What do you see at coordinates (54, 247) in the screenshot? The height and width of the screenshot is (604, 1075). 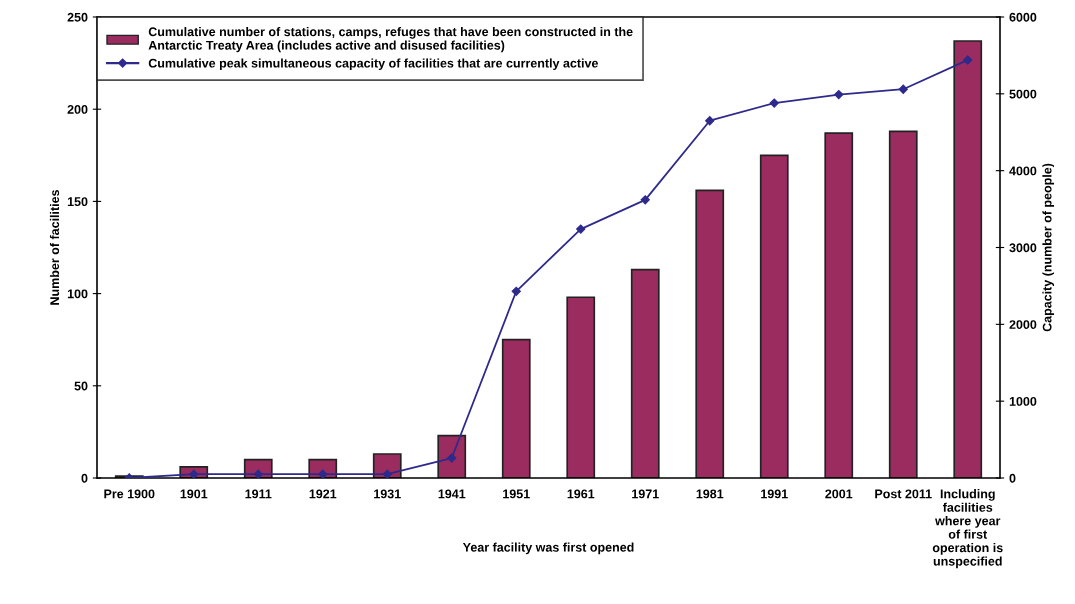 I see `y-axis-title: Number of facilities` at bounding box center [54, 247].